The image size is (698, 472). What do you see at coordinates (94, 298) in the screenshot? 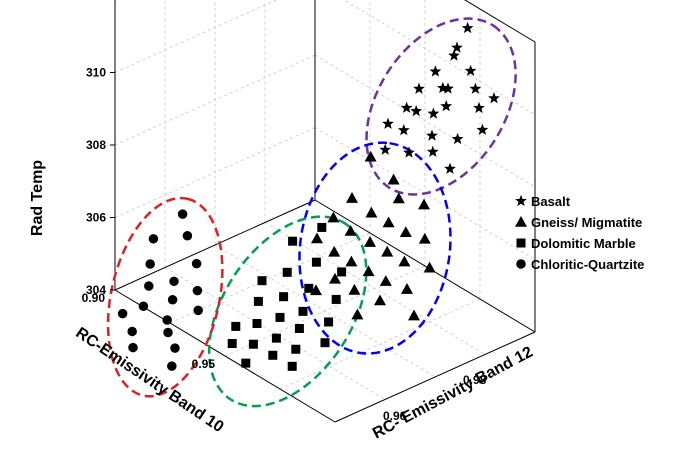
I see `x-tick-label: 0.90` at bounding box center [94, 298].